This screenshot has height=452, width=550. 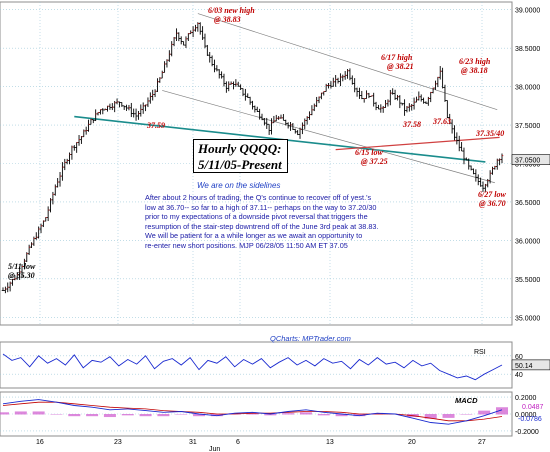 What do you see at coordinates (527, 126) in the screenshot?
I see `price-tick-label: 37.5000` at bounding box center [527, 126].